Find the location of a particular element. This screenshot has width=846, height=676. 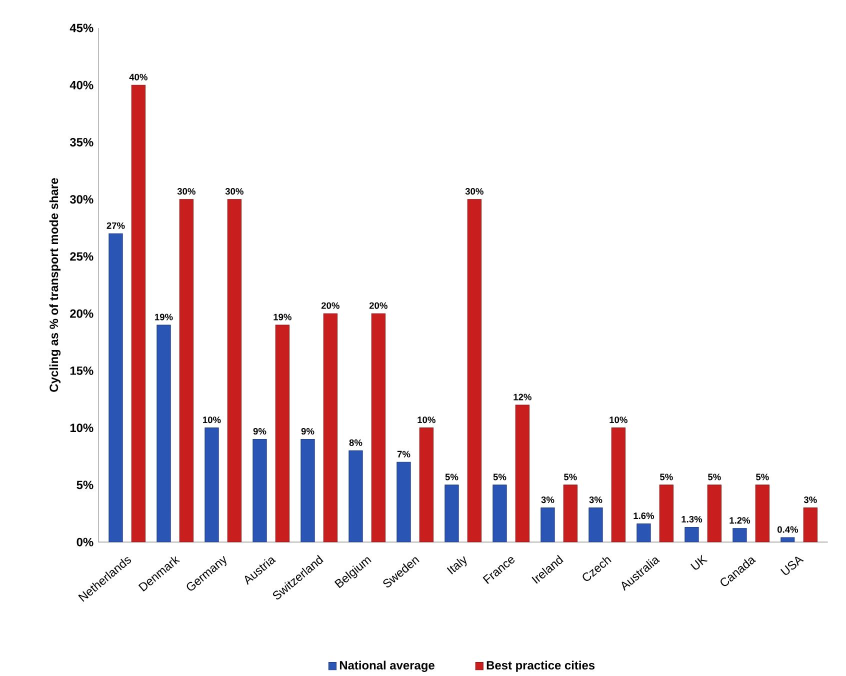

y-tick-label: 5% is located at coordinates (85, 485).